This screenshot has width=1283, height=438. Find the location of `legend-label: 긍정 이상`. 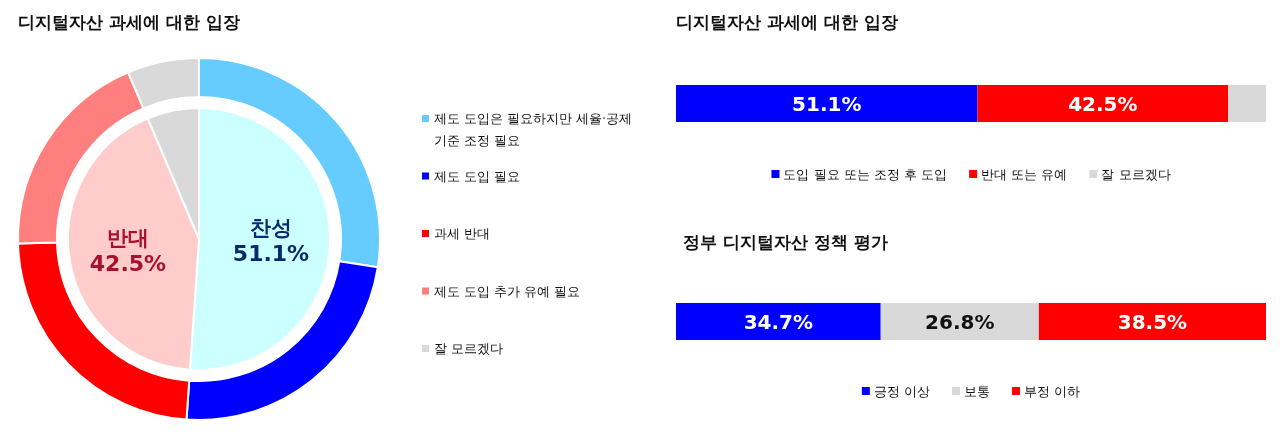

legend-label: 긍정 이상 is located at coordinates (901, 391).